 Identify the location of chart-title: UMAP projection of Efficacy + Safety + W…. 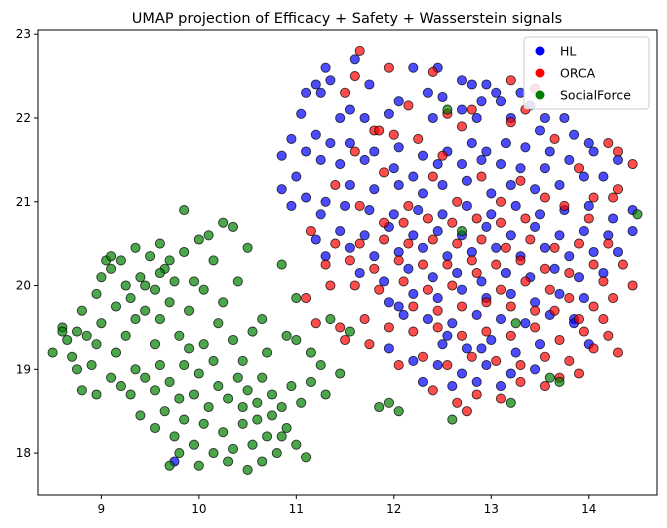
(347, 19).